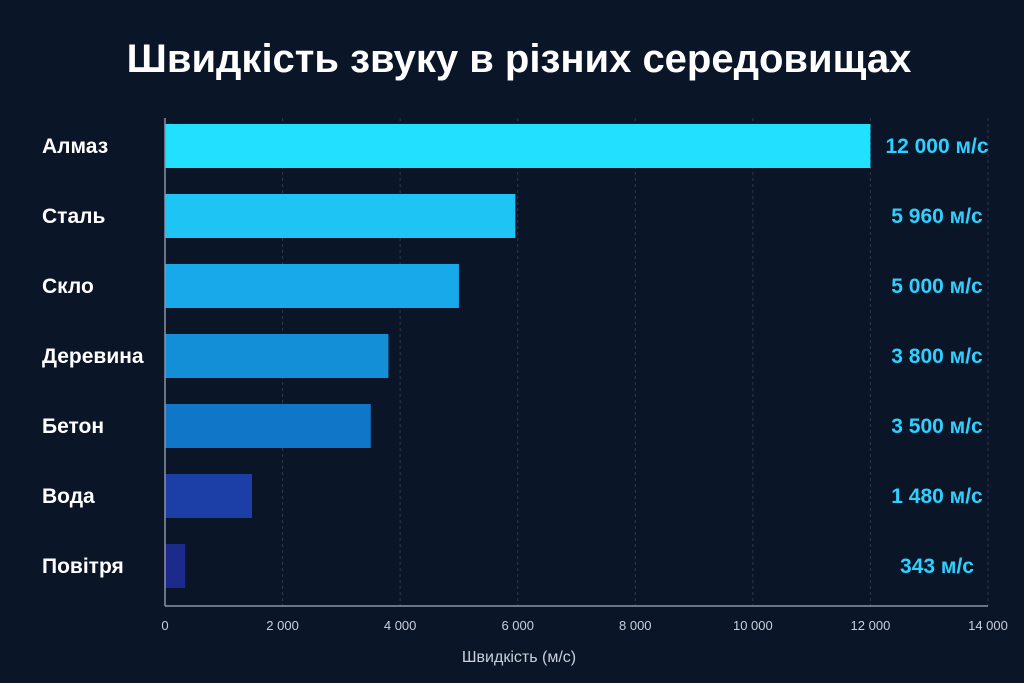 This screenshot has width=1024, height=683. Describe the element at coordinates (312, 286) in the screenshot. I see `bar-скло` at that location.